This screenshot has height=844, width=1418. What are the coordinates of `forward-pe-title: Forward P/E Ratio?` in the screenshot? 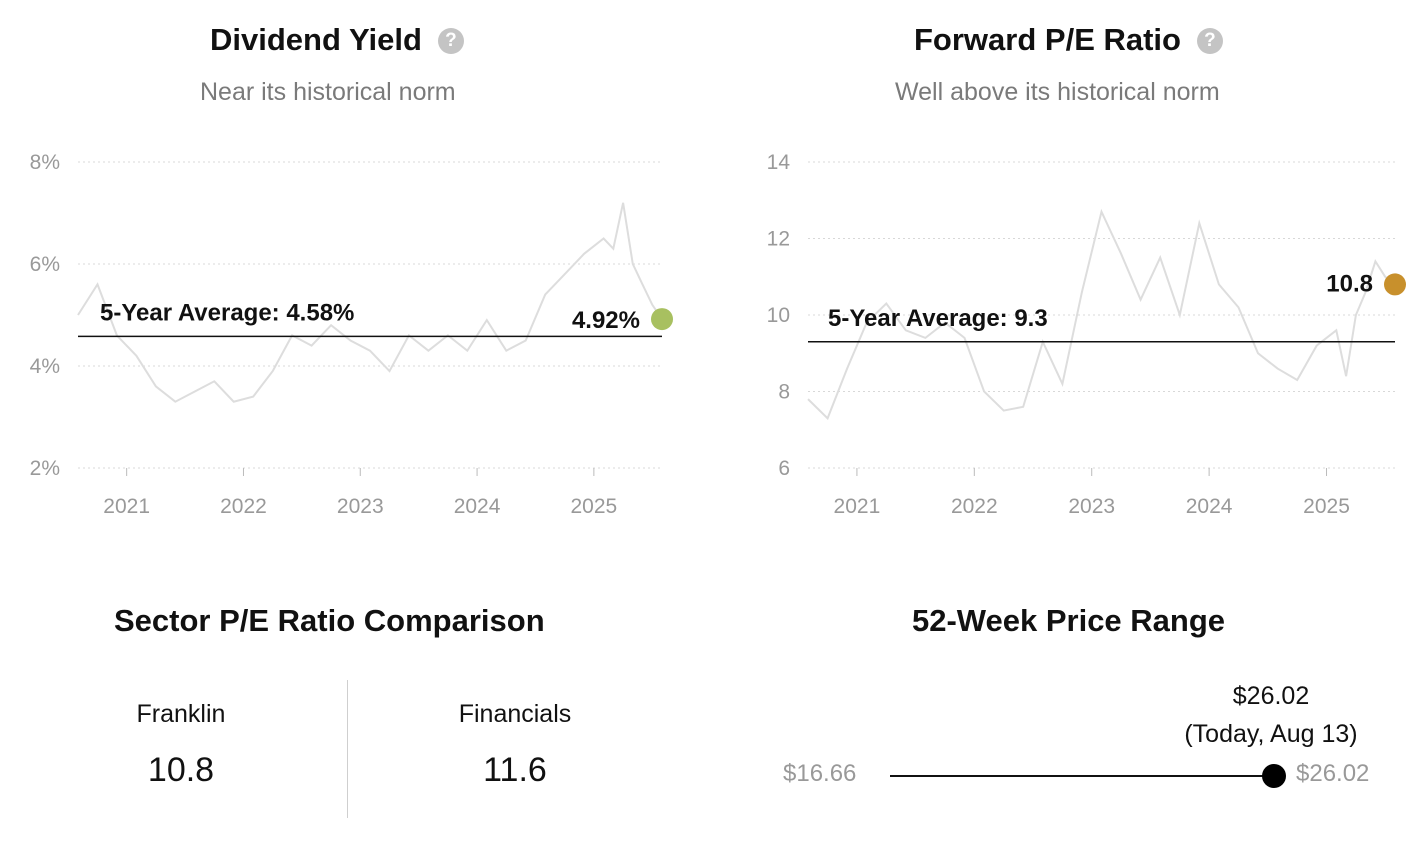 It's located at (1068, 40).